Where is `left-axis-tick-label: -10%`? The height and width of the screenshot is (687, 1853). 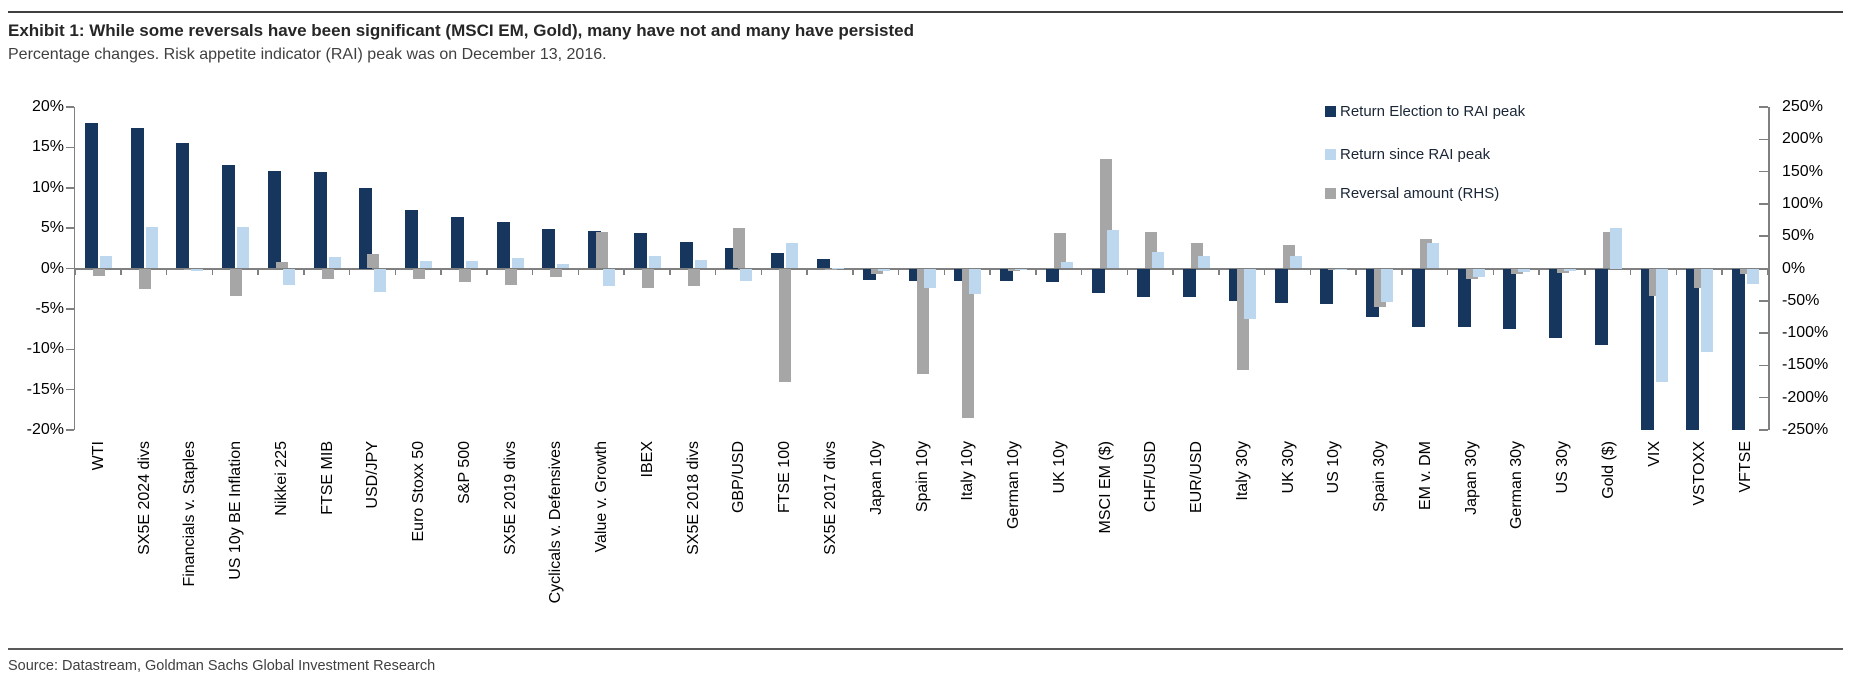 left-axis-tick-label: -10% is located at coordinates (45, 349).